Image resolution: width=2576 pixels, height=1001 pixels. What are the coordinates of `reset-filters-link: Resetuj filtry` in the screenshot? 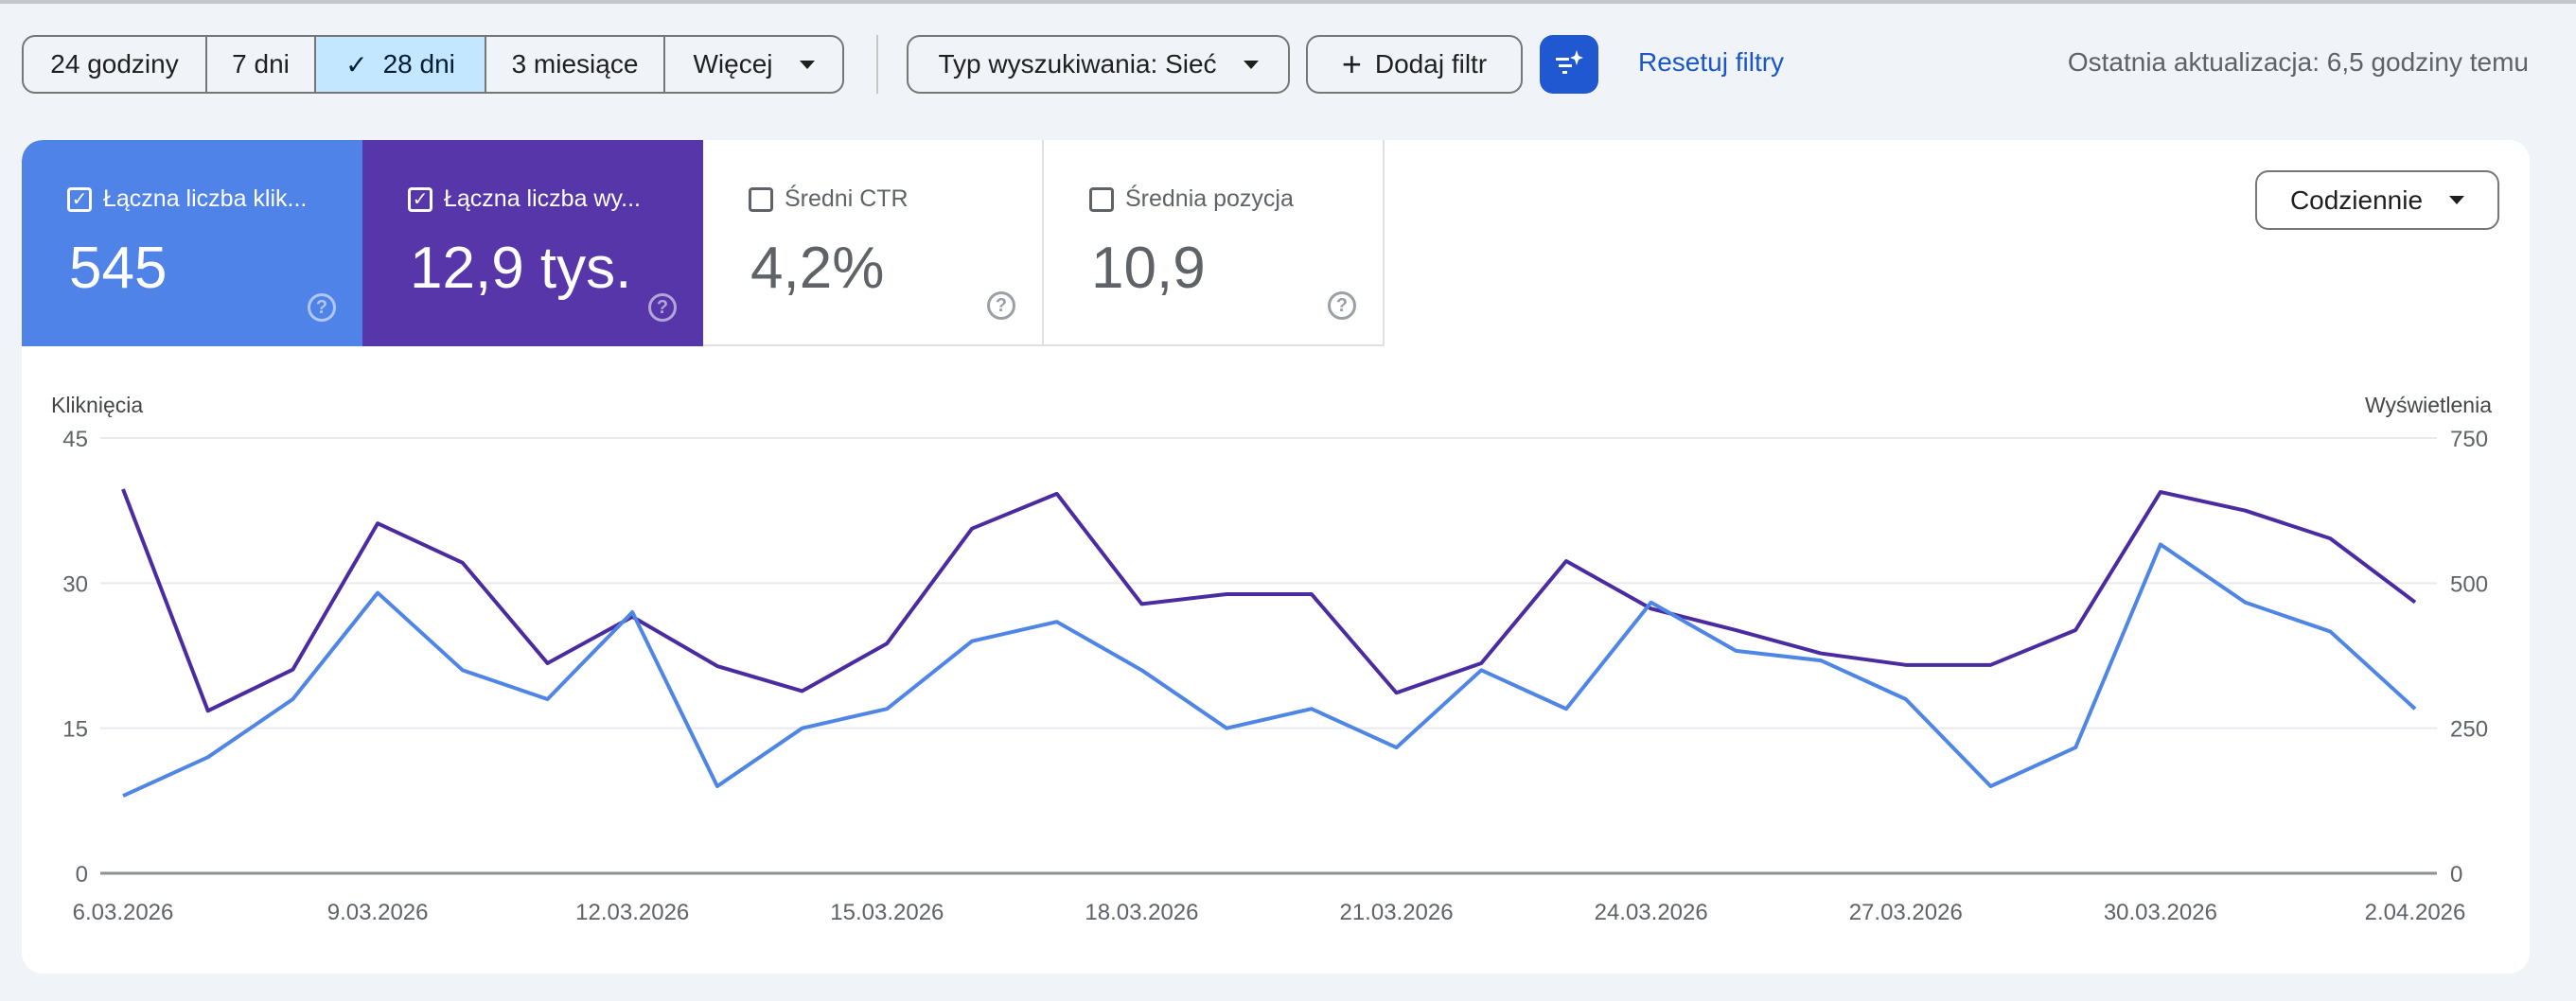 It's located at (1711, 62).